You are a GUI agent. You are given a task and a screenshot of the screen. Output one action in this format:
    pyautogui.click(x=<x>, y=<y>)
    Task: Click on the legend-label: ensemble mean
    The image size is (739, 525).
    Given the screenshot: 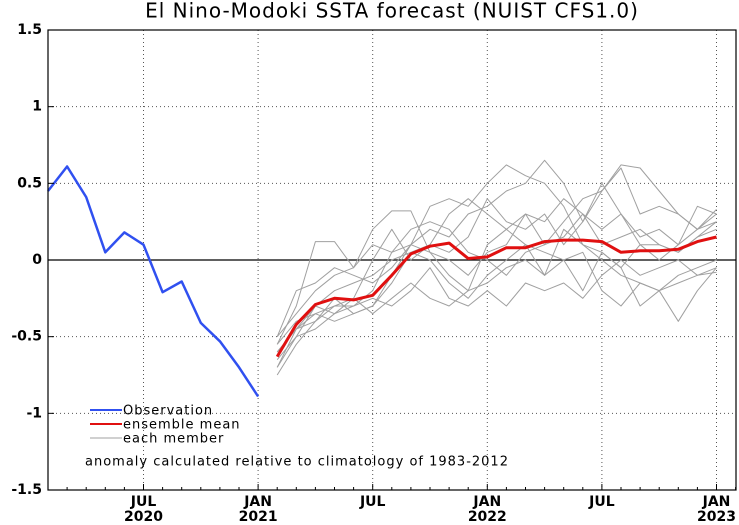 What is the action you would take?
    pyautogui.click(x=182, y=425)
    